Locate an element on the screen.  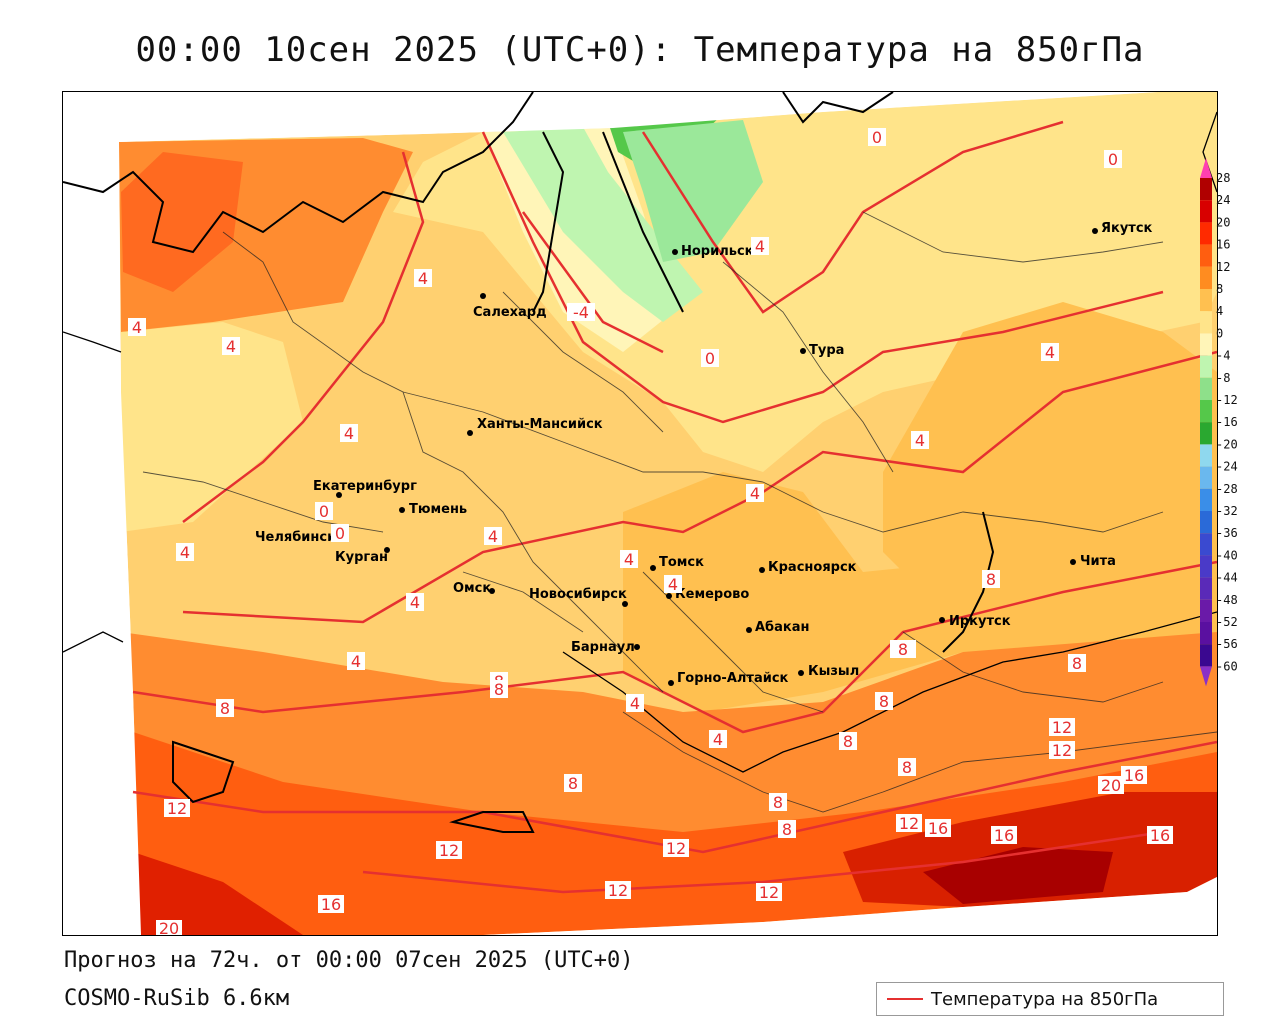
city-krasnoyarsk: Красноярск is located at coordinates (808, 567).